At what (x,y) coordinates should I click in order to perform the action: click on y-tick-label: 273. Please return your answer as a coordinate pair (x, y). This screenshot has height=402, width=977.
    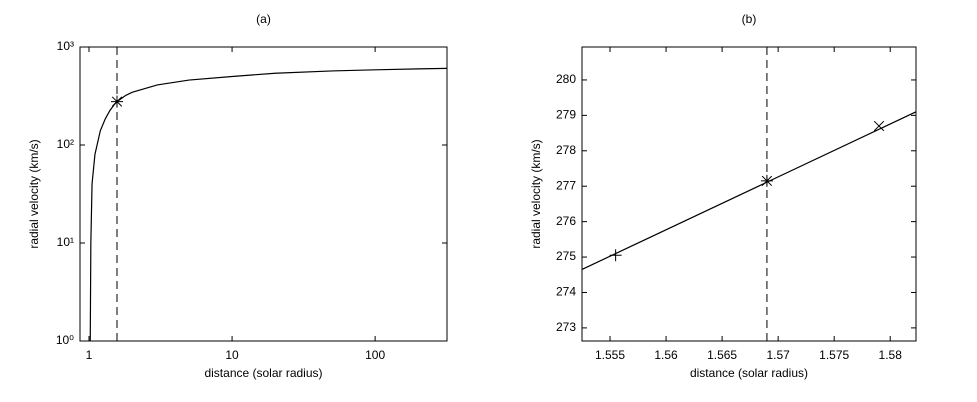
    Looking at the image, I should click on (566, 327).